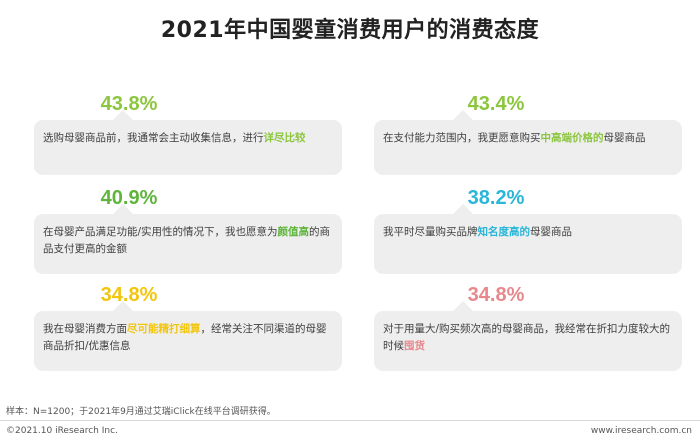 Image resolution: width=700 pixels, height=444 pixels. Describe the element at coordinates (496, 104) in the screenshot. I see `percent-value: 43.4%` at that location.